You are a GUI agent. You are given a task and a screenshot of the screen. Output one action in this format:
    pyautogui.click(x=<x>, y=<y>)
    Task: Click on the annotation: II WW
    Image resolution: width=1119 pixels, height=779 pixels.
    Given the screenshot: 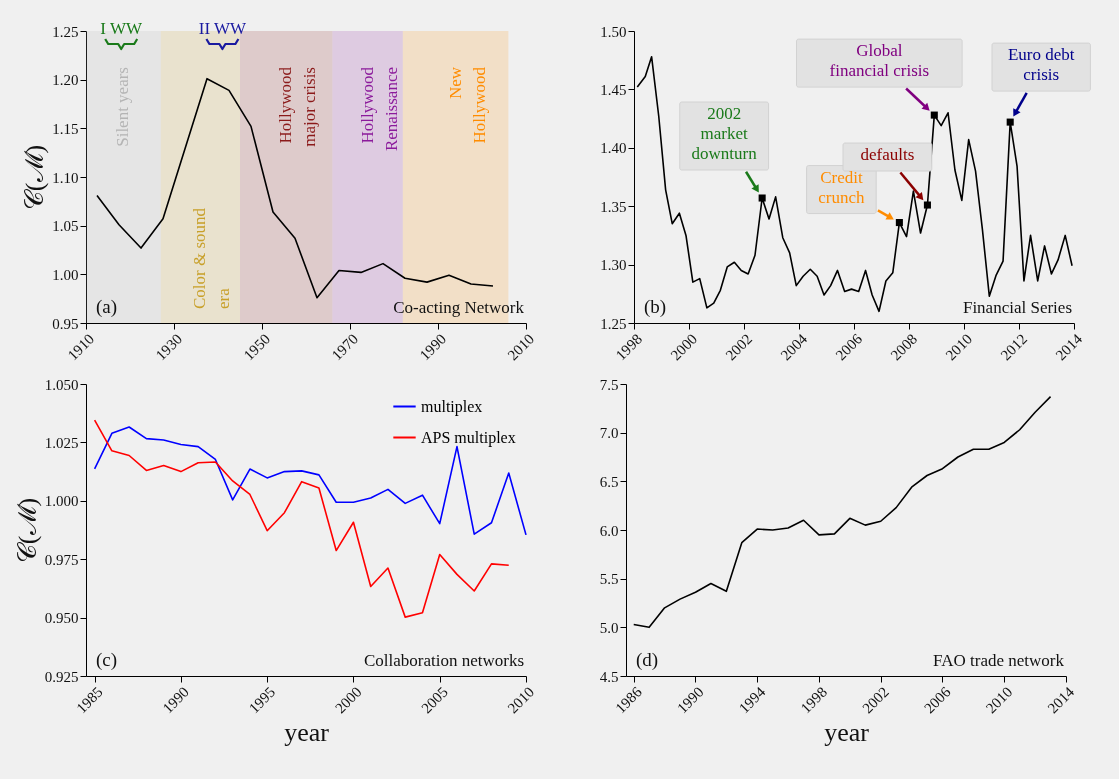 What is the action you would take?
    pyautogui.click(x=223, y=28)
    